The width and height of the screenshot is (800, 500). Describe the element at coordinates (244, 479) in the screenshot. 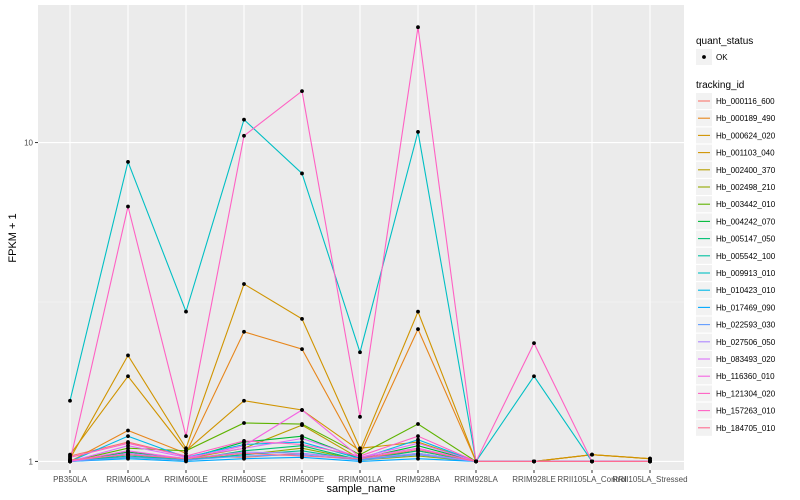

I see `x-tick-label: RRIM600SE` at that location.